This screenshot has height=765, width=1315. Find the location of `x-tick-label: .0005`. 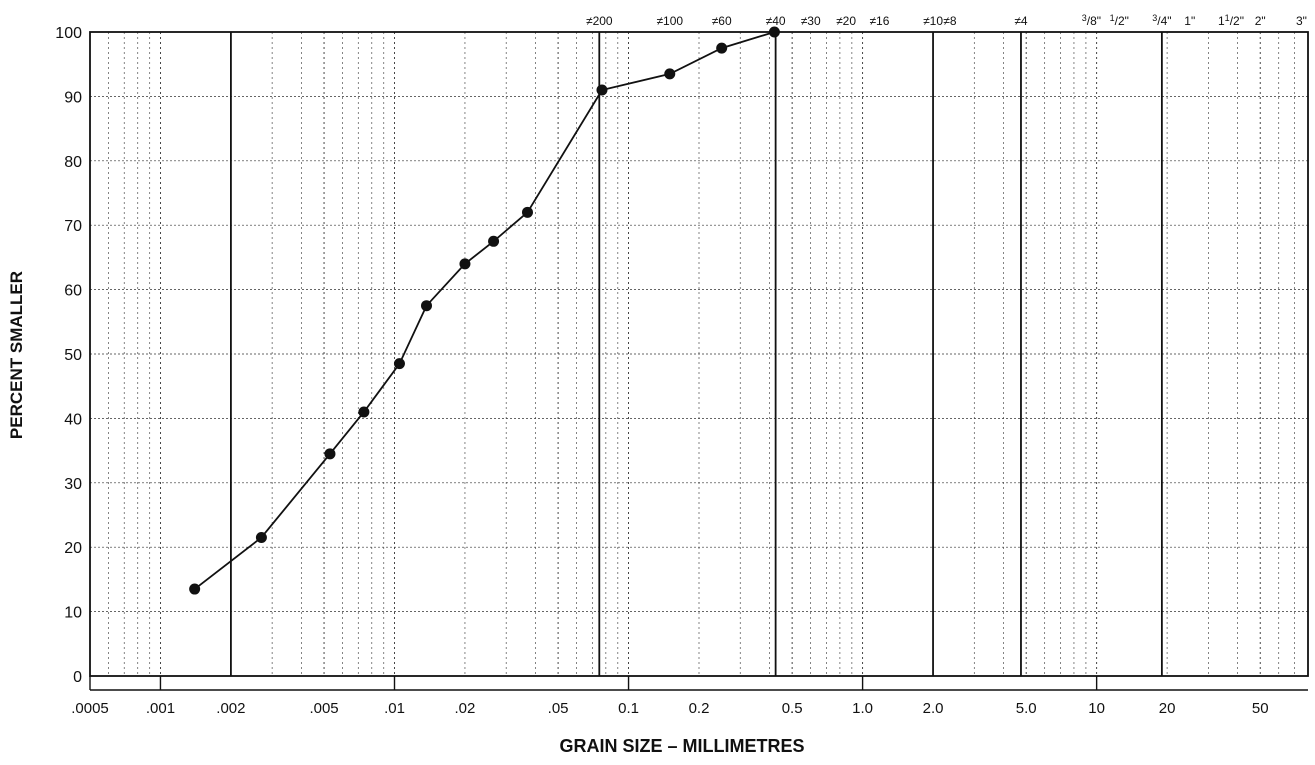

x-tick-label: .0005 is located at coordinates (90, 708).